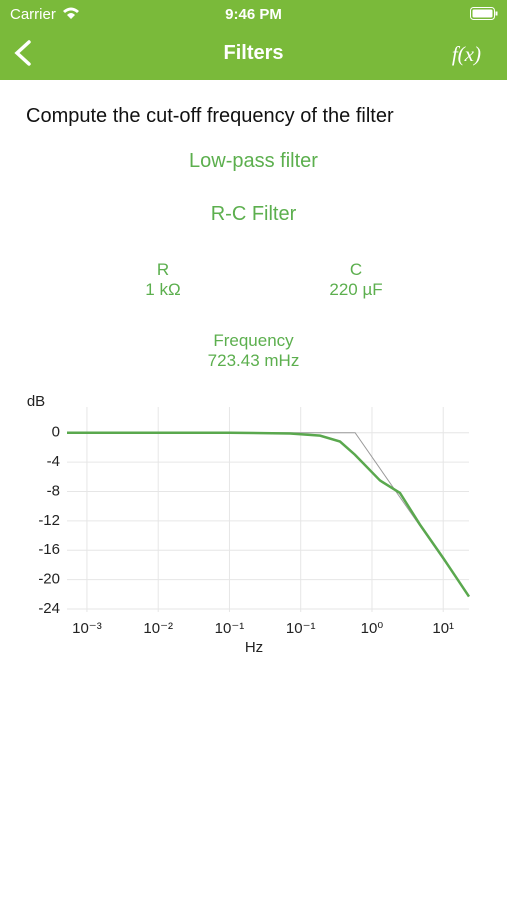 Image resolution: width=507 pixels, height=900 pixels. I want to click on y-tick-label: -24, so click(49, 608).